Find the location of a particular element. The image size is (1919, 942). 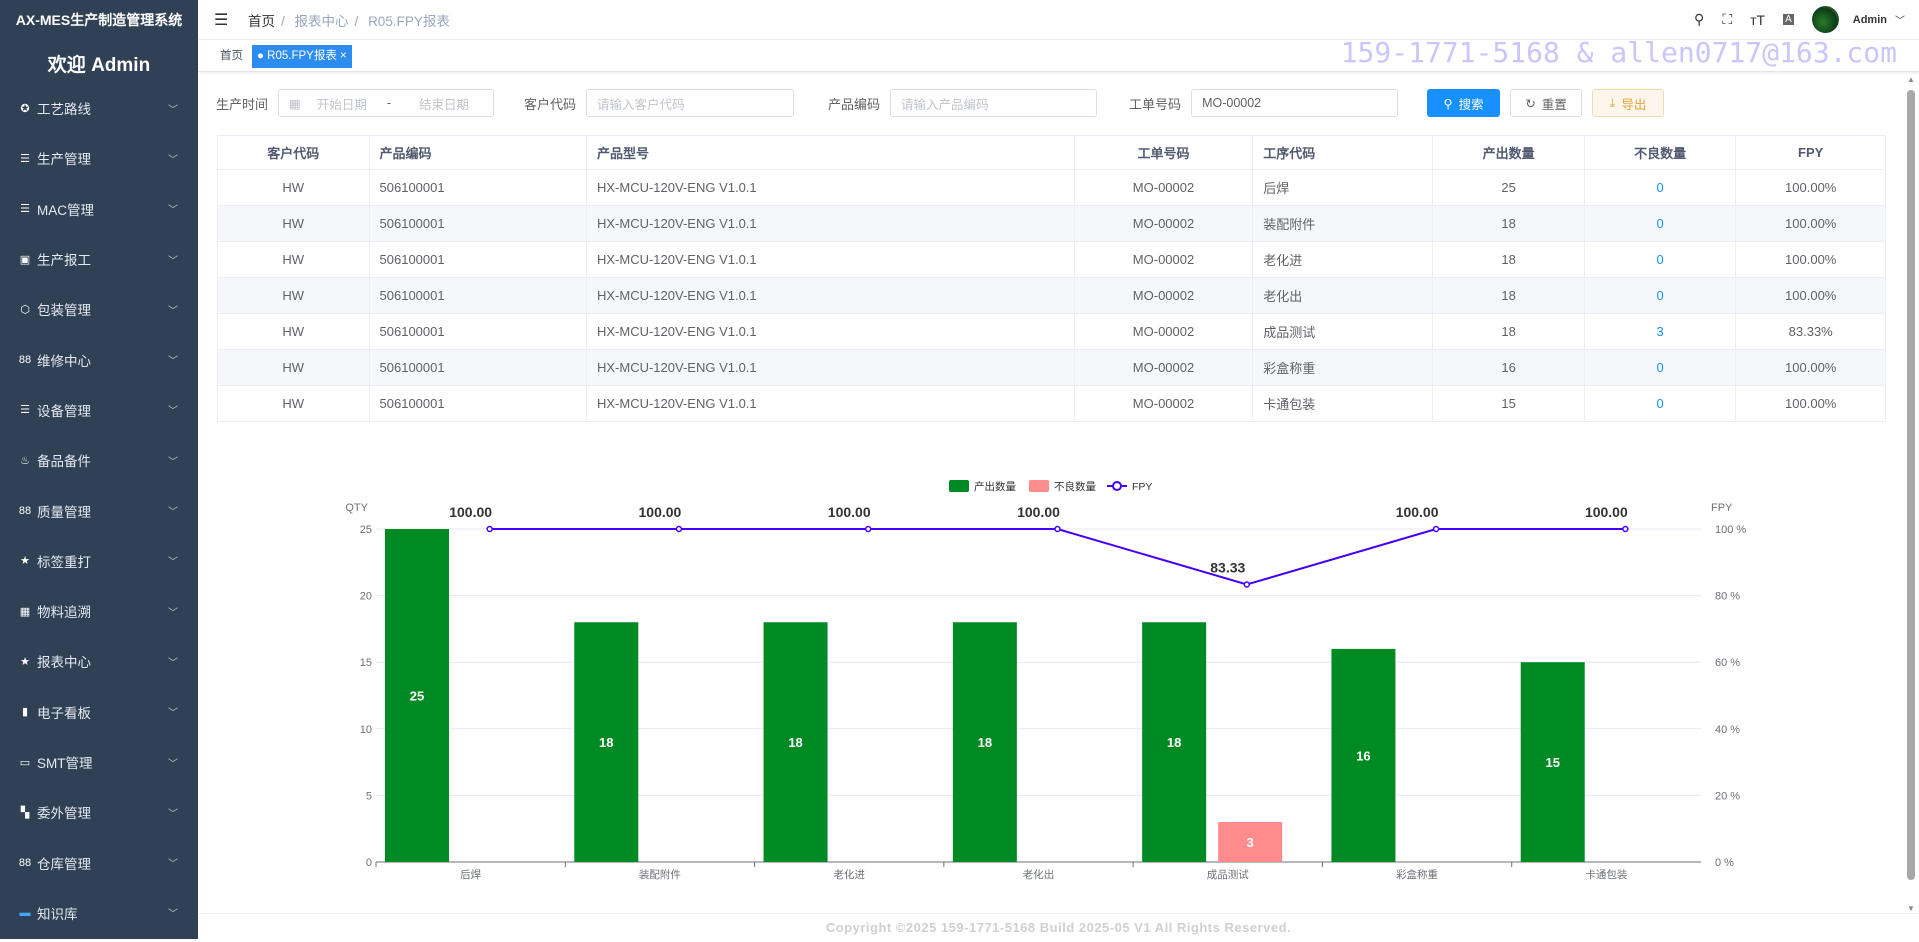

end-date-input: 结束日期 is located at coordinates (444, 104).